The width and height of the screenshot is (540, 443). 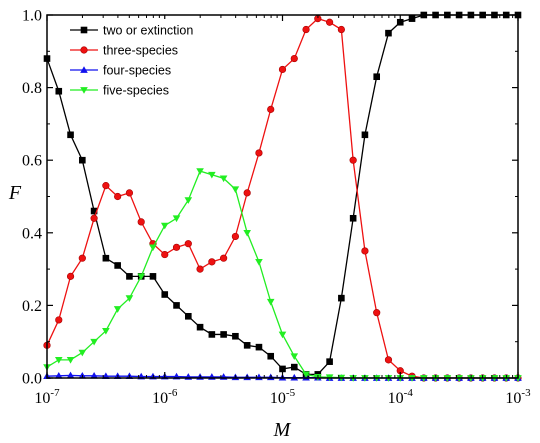 What do you see at coordinates (151, 60) in the screenshot?
I see `legend-box` at bounding box center [151, 60].